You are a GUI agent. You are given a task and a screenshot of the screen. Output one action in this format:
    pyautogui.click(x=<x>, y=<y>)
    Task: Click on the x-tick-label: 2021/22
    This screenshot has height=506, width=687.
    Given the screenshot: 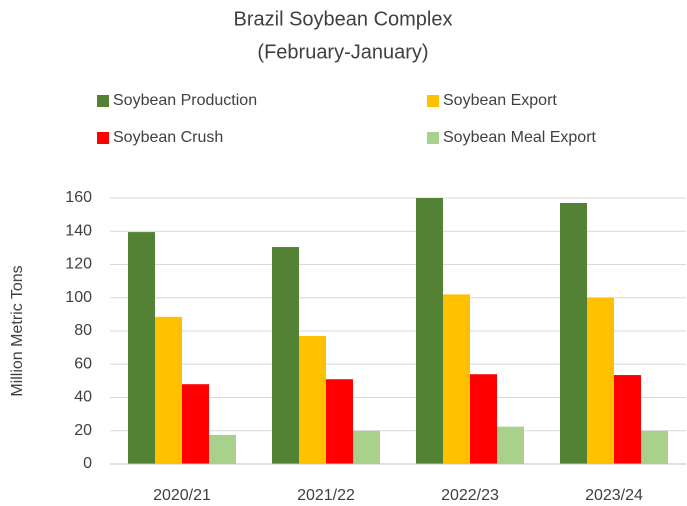 What is the action you would take?
    pyautogui.click(x=326, y=495)
    